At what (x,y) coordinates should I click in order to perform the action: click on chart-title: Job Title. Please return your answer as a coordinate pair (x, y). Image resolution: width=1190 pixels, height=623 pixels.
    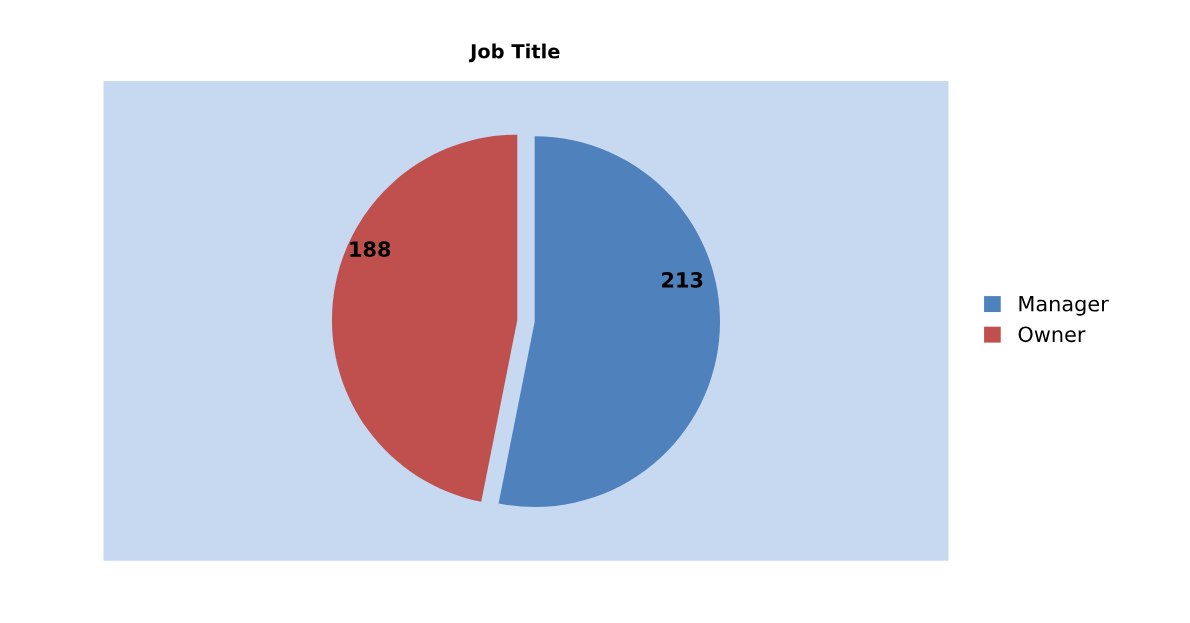
    Looking at the image, I should click on (514, 53).